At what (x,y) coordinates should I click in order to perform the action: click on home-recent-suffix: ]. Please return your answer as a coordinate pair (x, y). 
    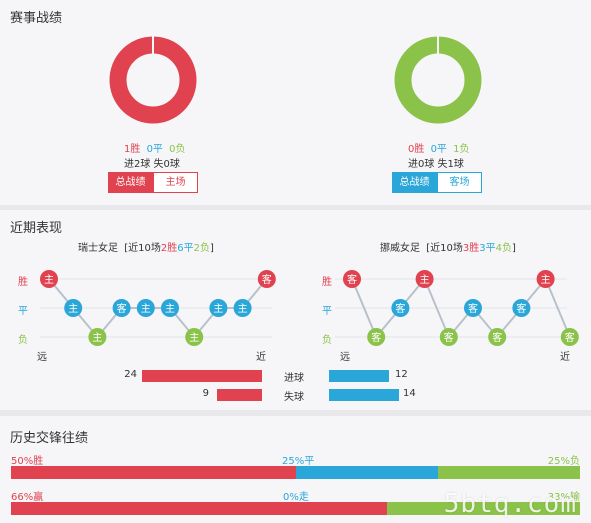
    Looking at the image, I should click on (211, 248).